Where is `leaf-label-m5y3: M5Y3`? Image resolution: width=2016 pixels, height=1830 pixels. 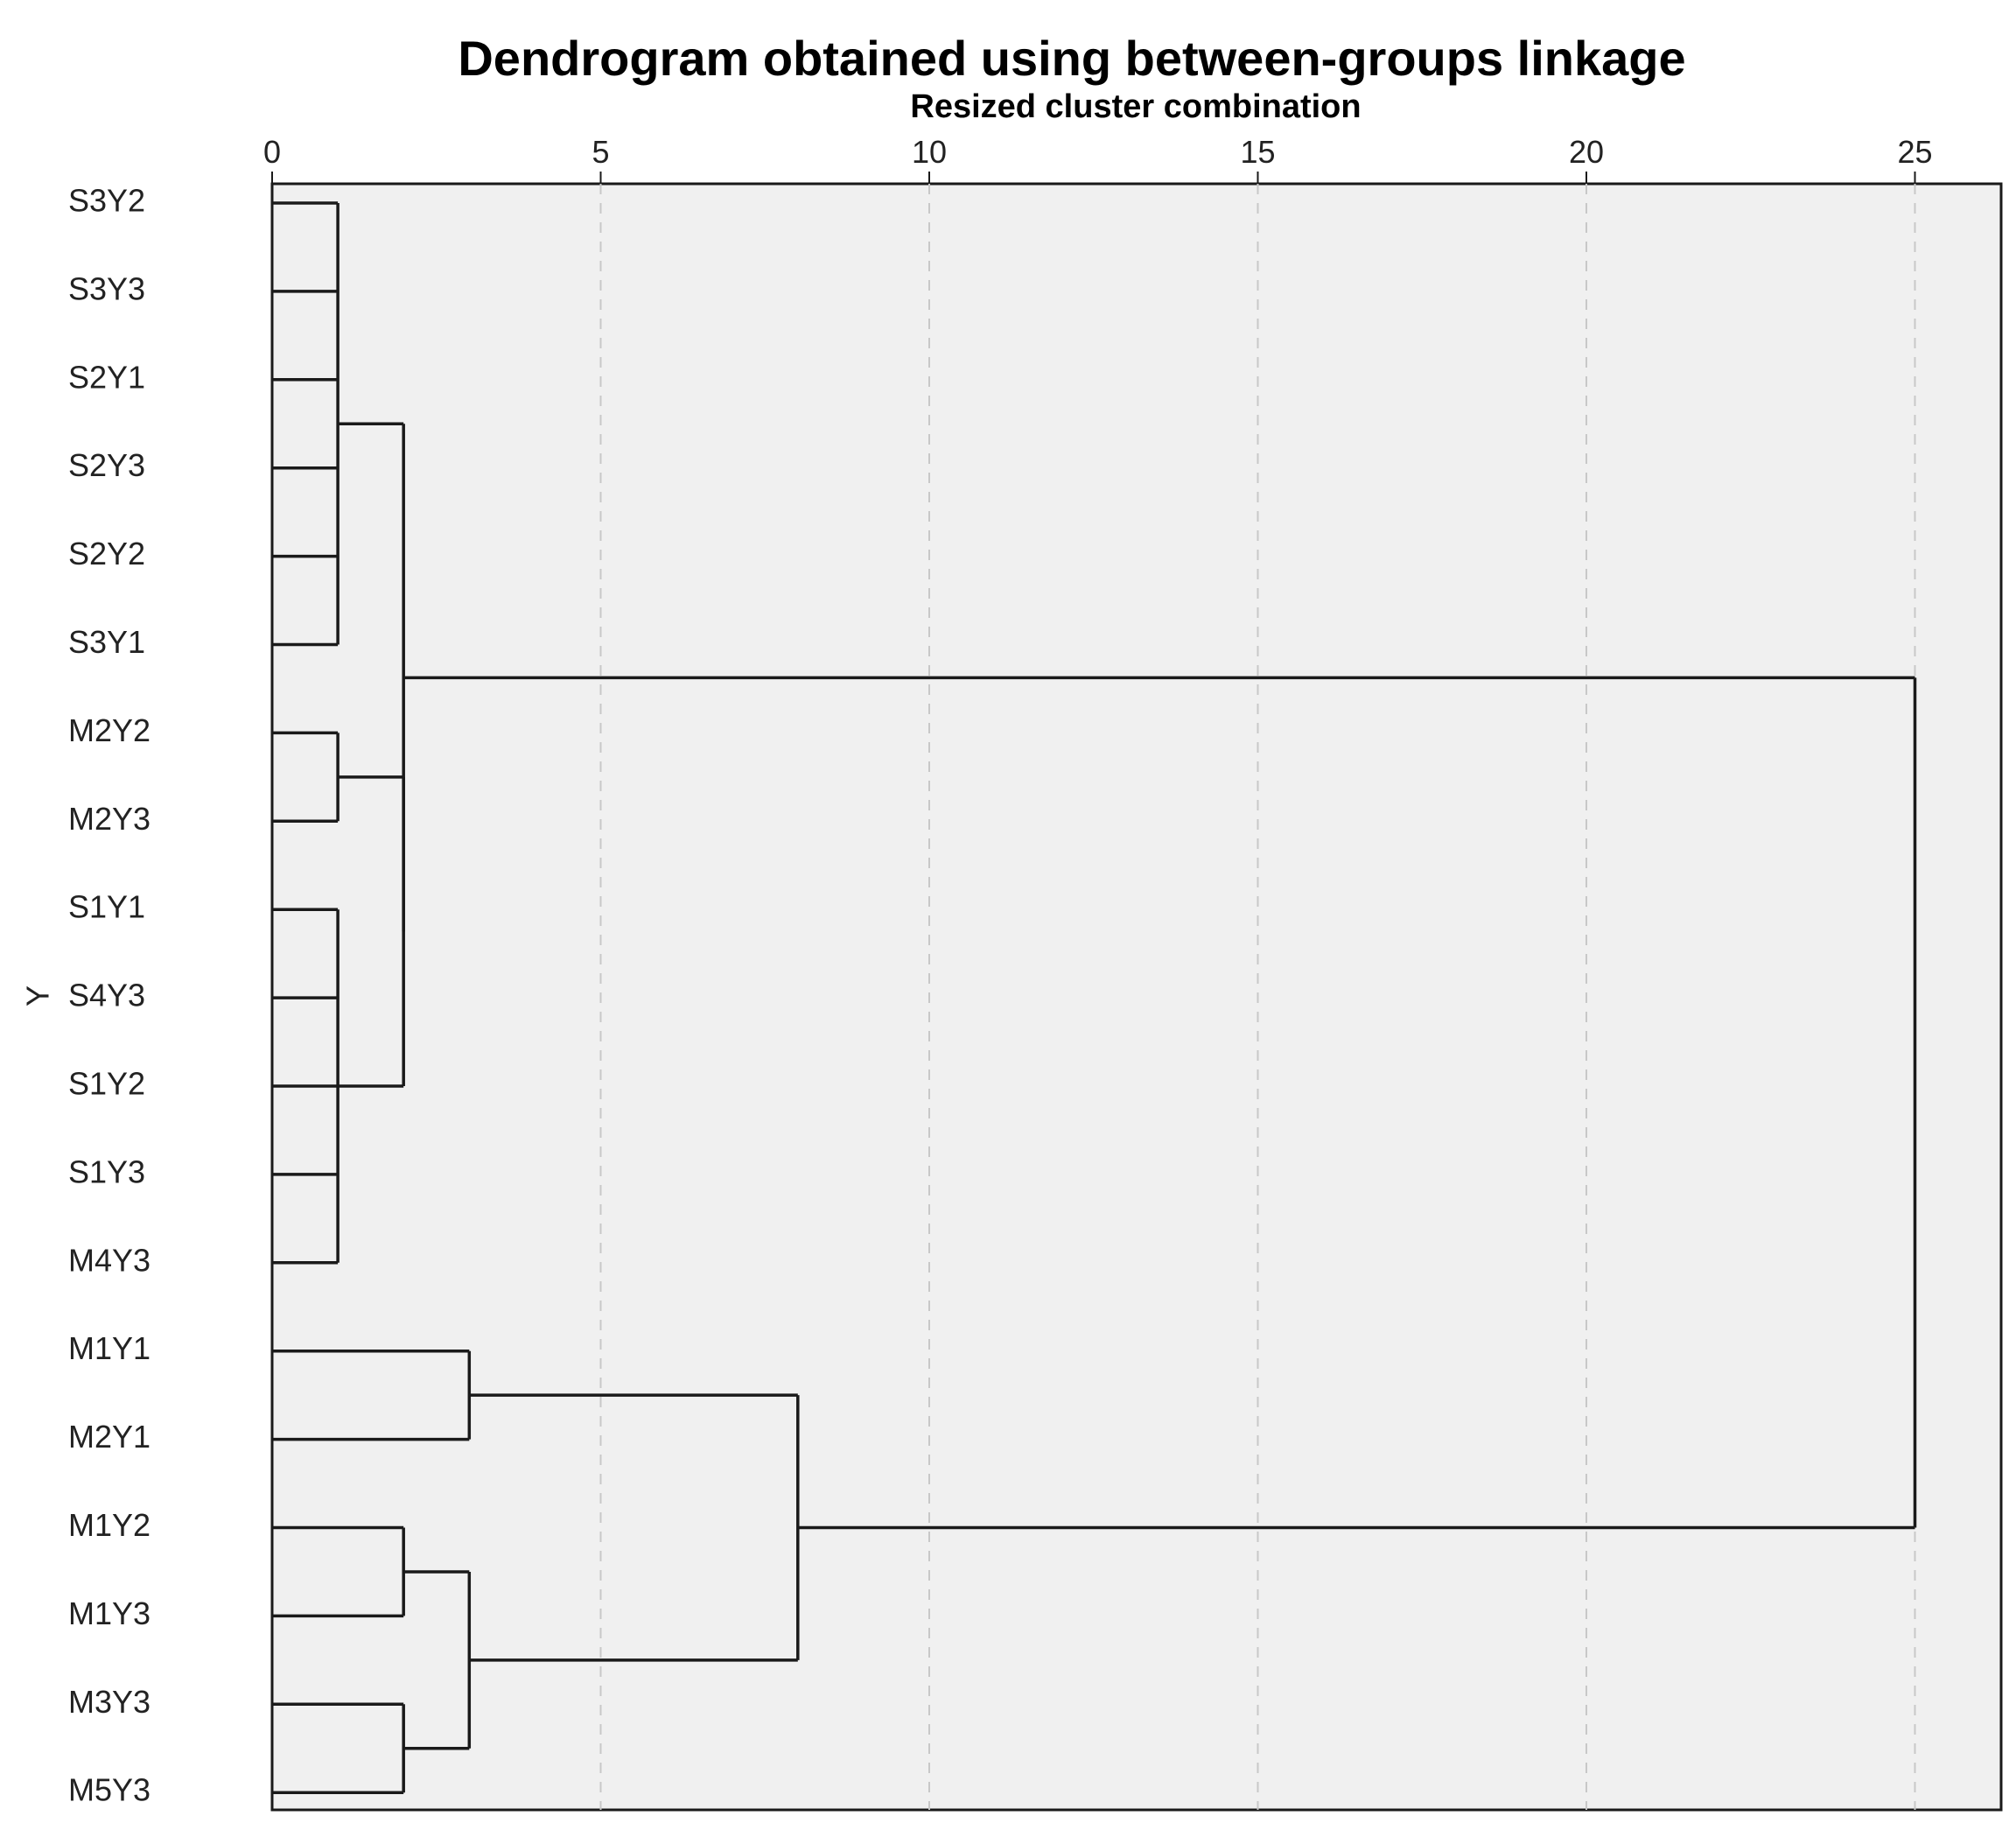 leaf-label-m5y3: M5Y3 is located at coordinates (109, 1790).